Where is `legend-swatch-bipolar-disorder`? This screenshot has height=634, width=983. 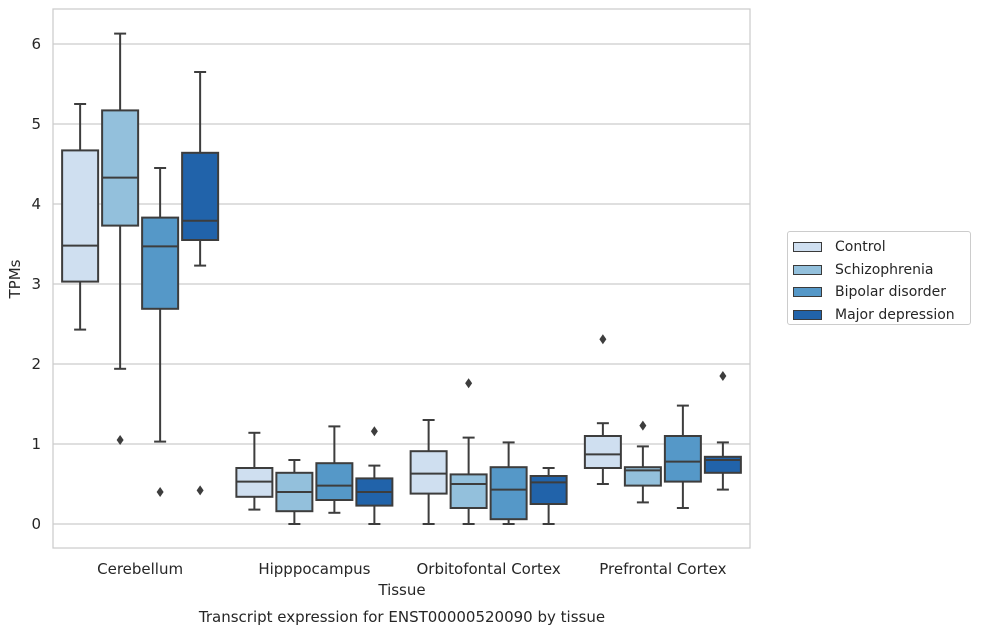 legend-swatch-bipolar-disorder is located at coordinates (807, 292).